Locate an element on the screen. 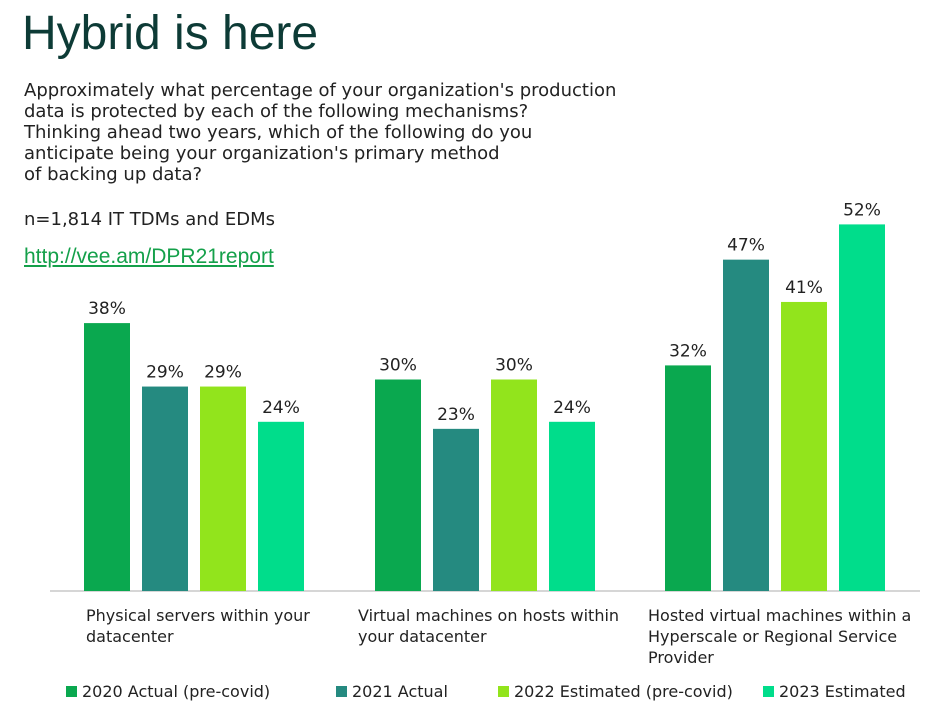 Image resolution: width=950 pixels, height=721 pixels. data-label: 32% is located at coordinates (688, 351).